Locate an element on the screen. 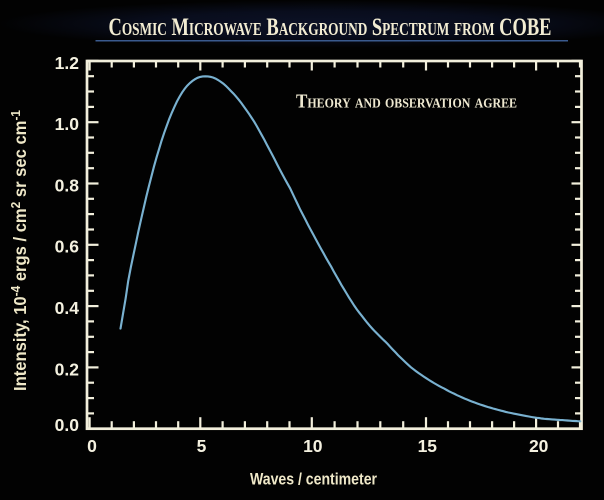  svg-text: 5 is located at coordinates (202, 446).